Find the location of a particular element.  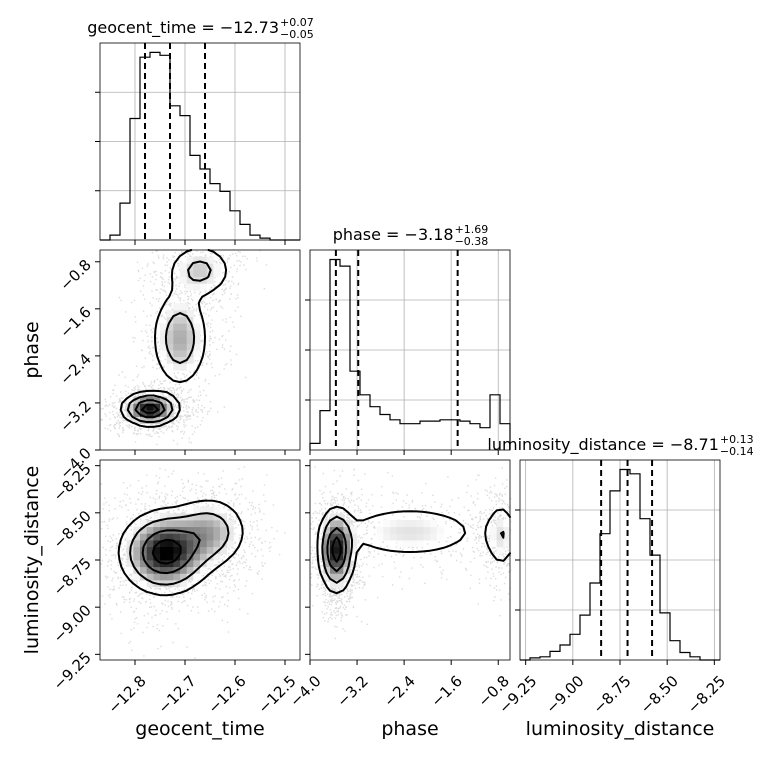

title-upper-error-phase: +1.69 is located at coordinates (472, 229).